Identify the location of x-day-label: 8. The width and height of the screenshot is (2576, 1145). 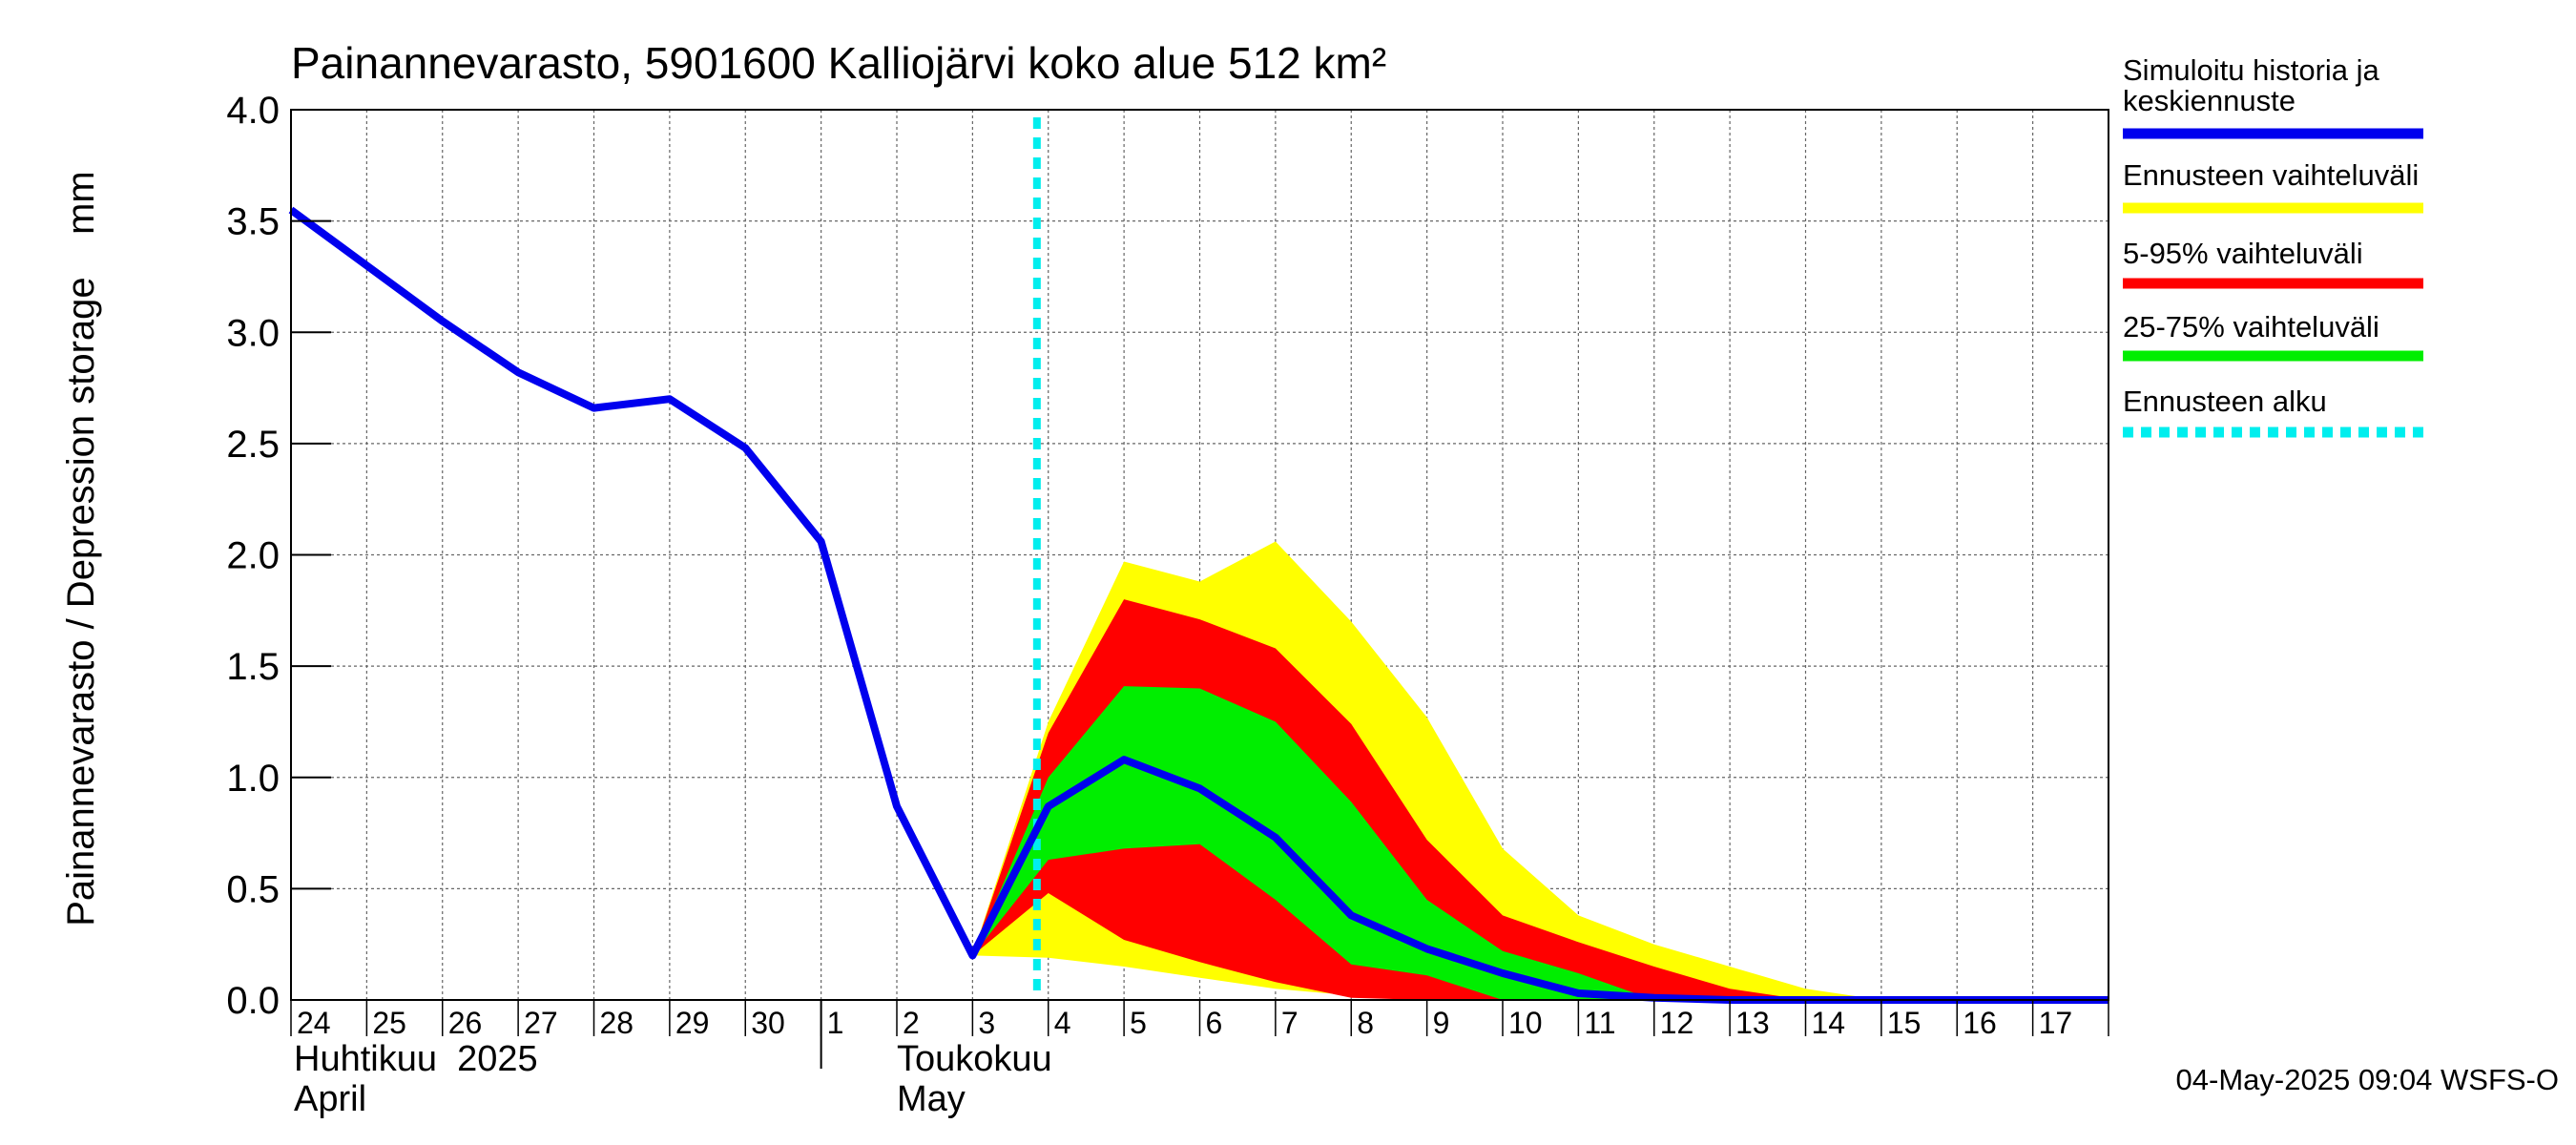
(1365, 1023).